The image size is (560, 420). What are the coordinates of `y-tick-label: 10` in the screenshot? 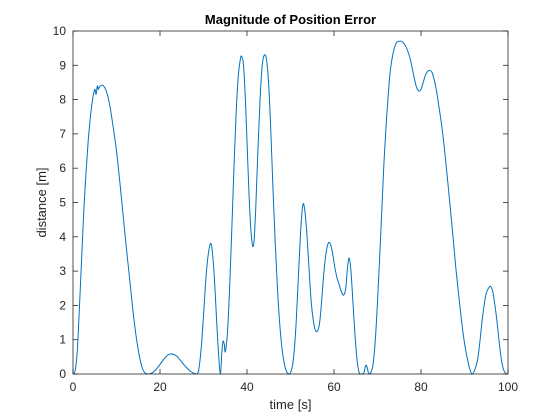 It's located at (60, 31).